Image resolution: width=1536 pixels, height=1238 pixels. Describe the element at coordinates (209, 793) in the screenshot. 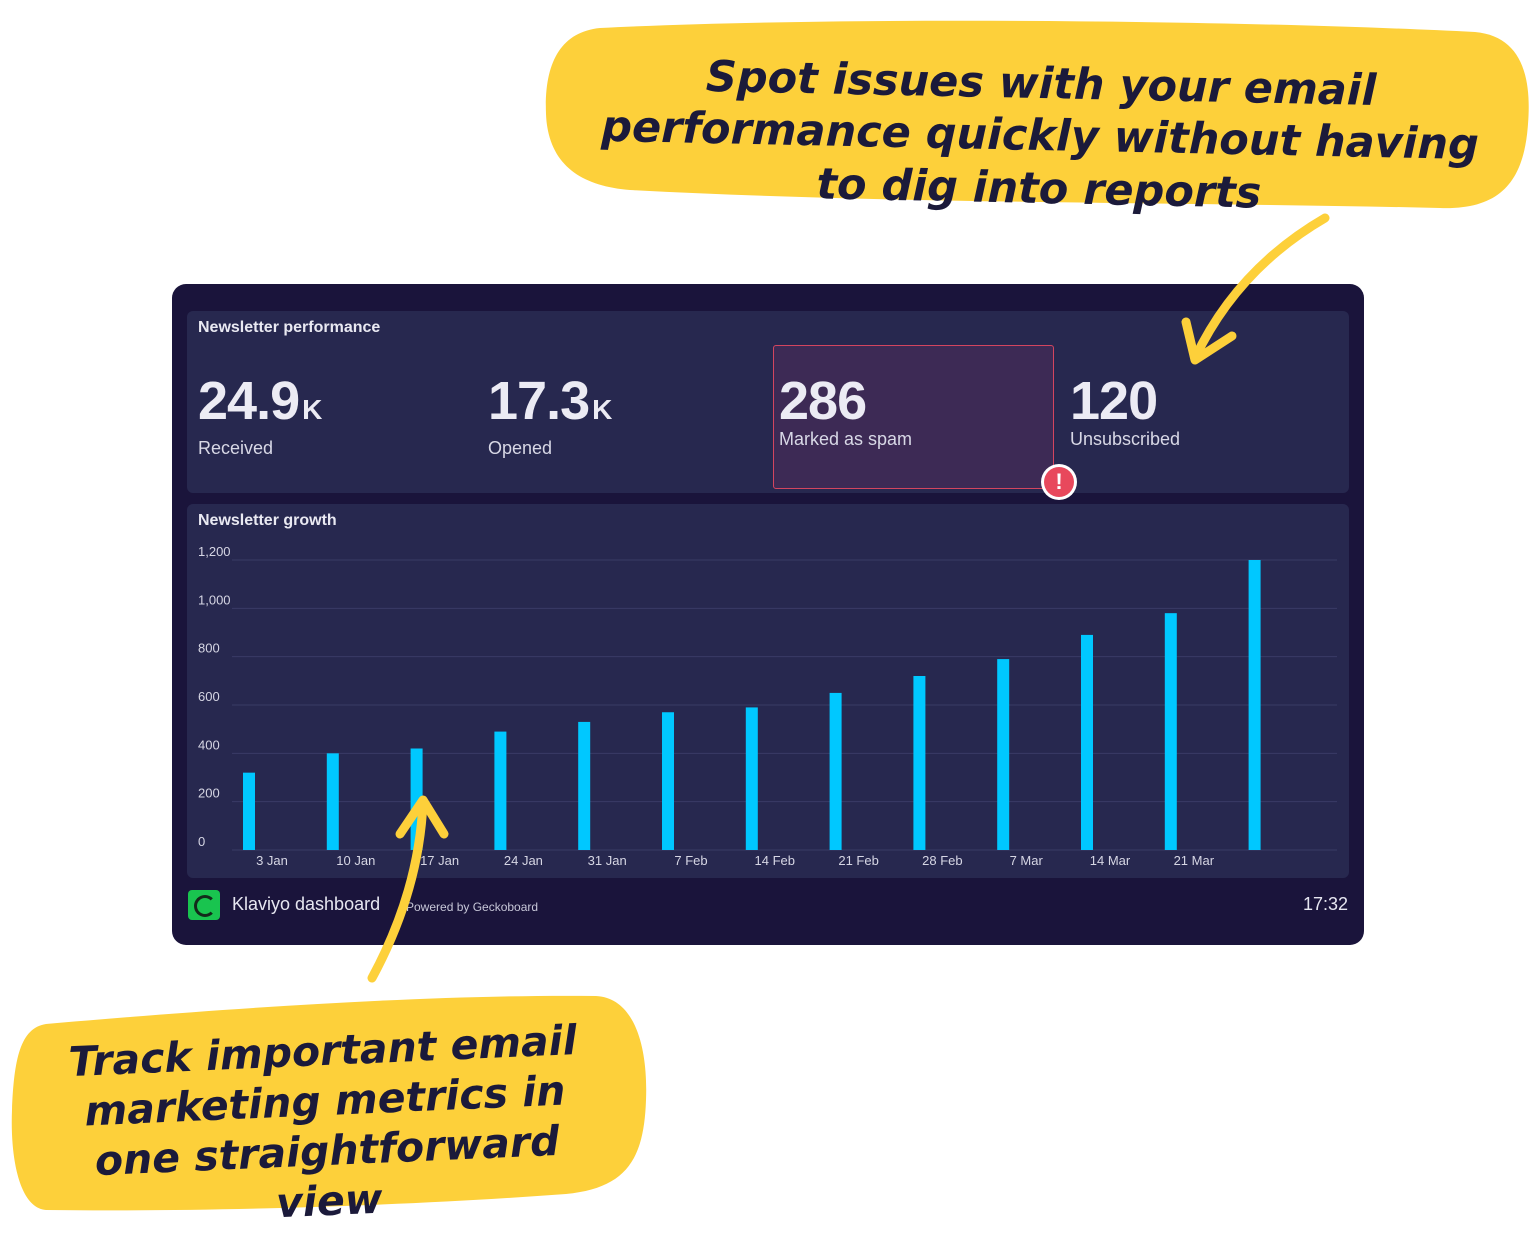

I see `y-tick-label: 200` at that location.